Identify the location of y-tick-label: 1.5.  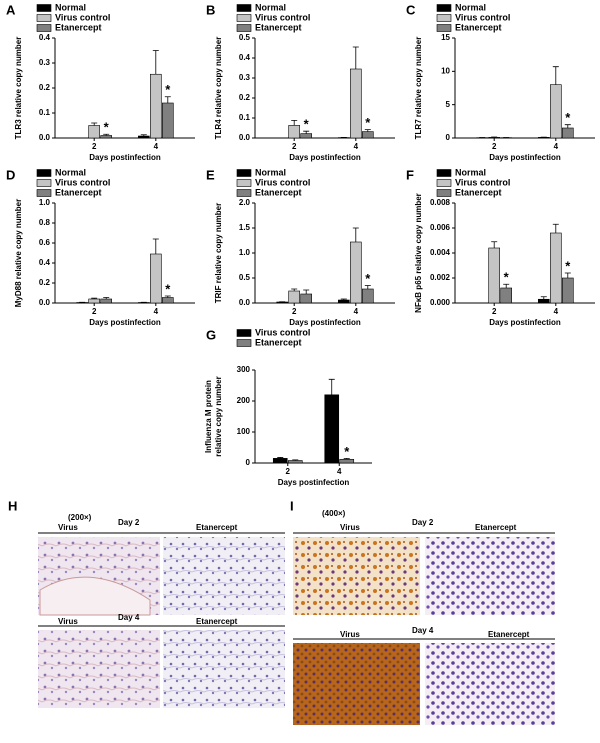
(245, 227).